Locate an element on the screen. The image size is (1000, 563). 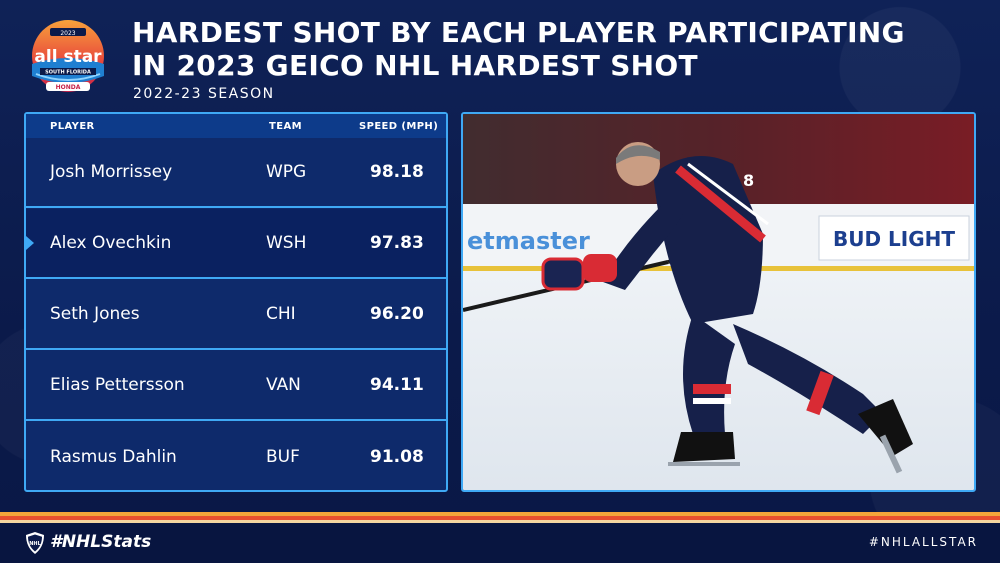
player-name: Seth Jones is located at coordinates (95, 314).